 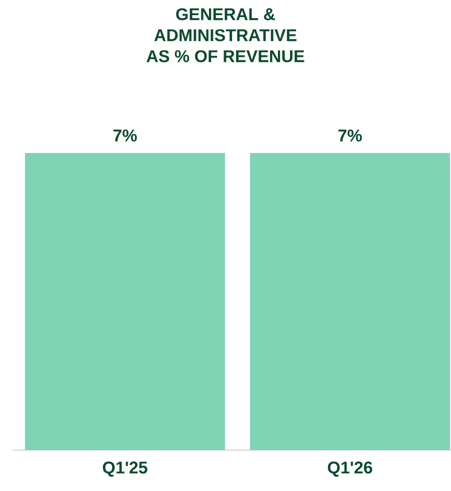 I want to click on x-tick-label: Q1'26, so click(x=350, y=469).